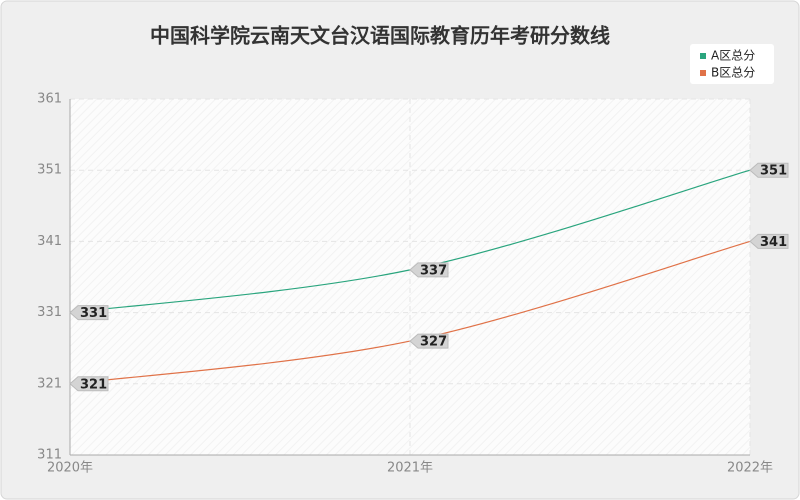  What do you see at coordinates (49, 383) in the screenshot?
I see `y-tick-label: 321` at bounding box center [49, 383].